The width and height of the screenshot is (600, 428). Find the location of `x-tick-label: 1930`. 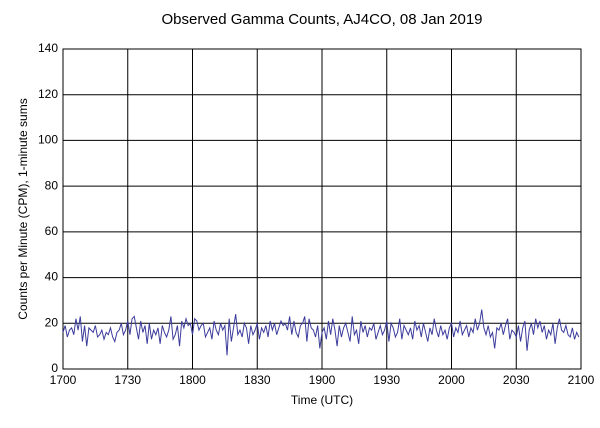

x-tick-label: 1930 is located at coordinates (386, 380).